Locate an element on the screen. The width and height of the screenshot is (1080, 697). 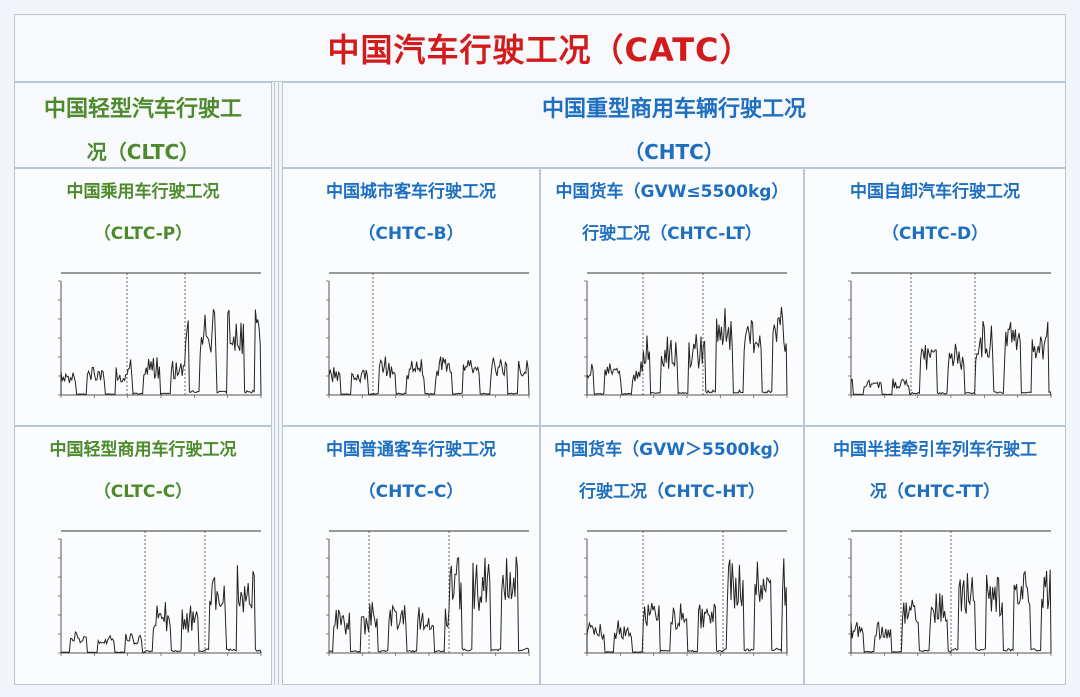
cell-chtc-ht: 中国货车（GVW＞5500kg） 行驶工况（CHTC-HT） is located at coordinates (672, 555).